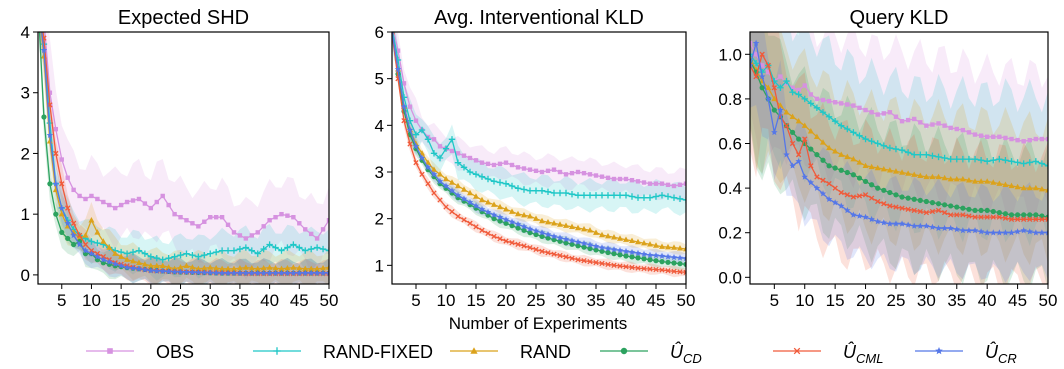 Image resolution: width=1064 pixels, height=369 pixels. Describe the element at coordinates (1001, 352) in the screenshot. I see `legend-label-u-cr: ÛCR` at that location.